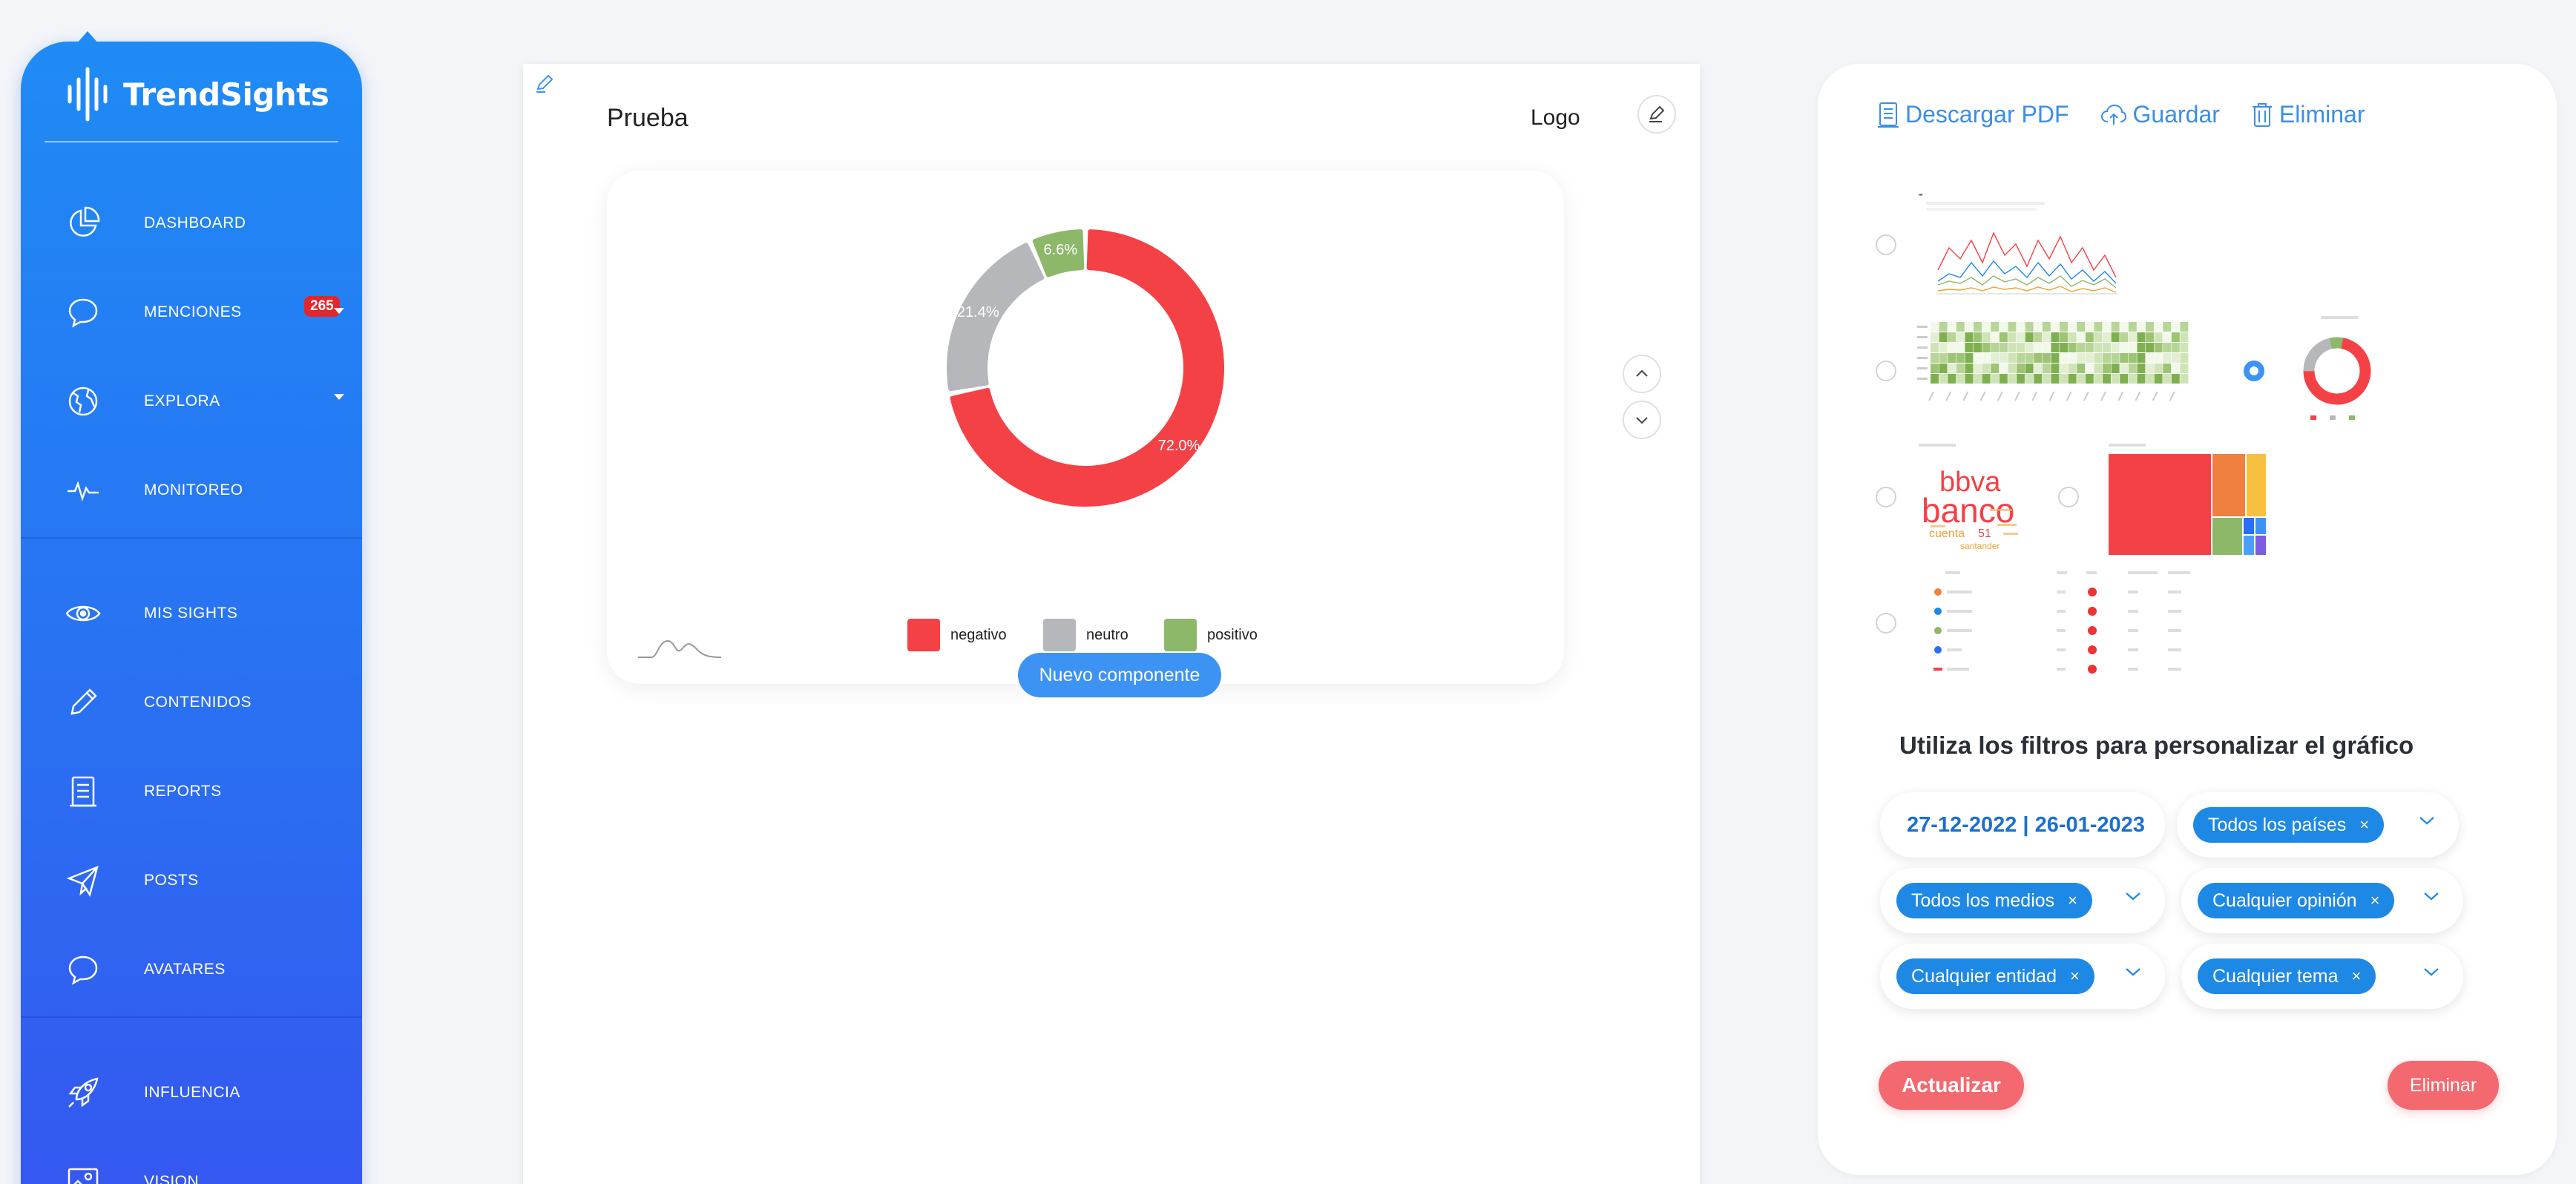 This screenshot has width=2576, height=1184. I want to click on sidebar-item-influencia: INFLUENCIA, so click(203, 1092).